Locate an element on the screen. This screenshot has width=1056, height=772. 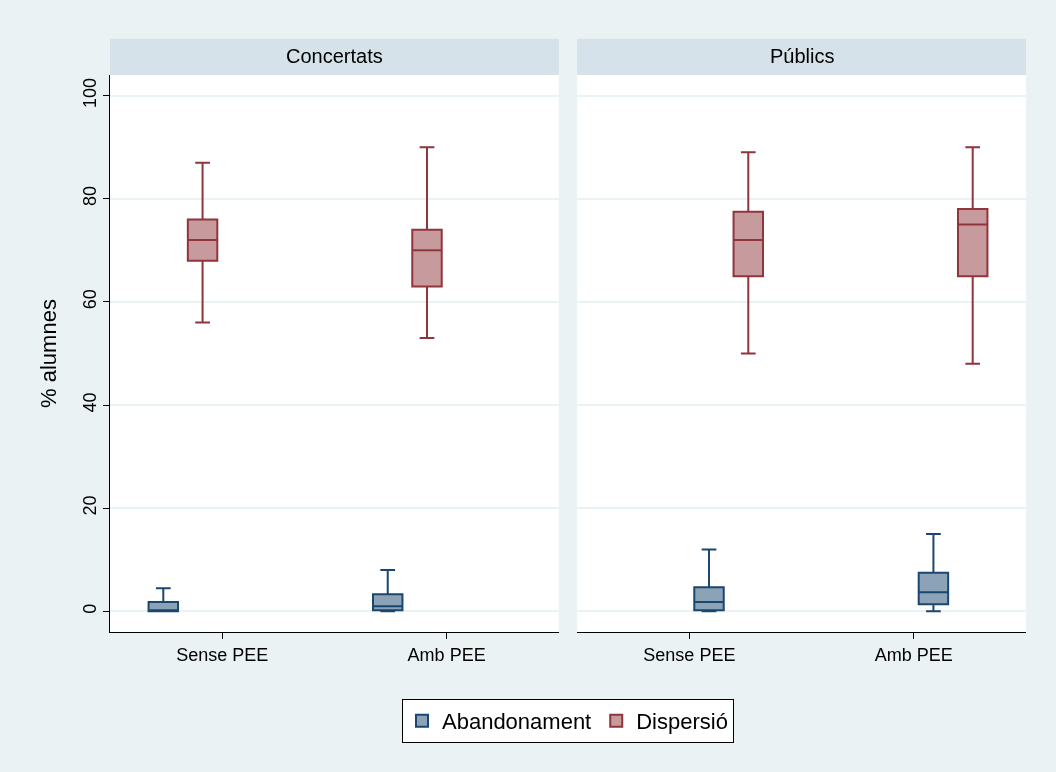
y-tick-label: 0 is located at coordinates (89, 608).